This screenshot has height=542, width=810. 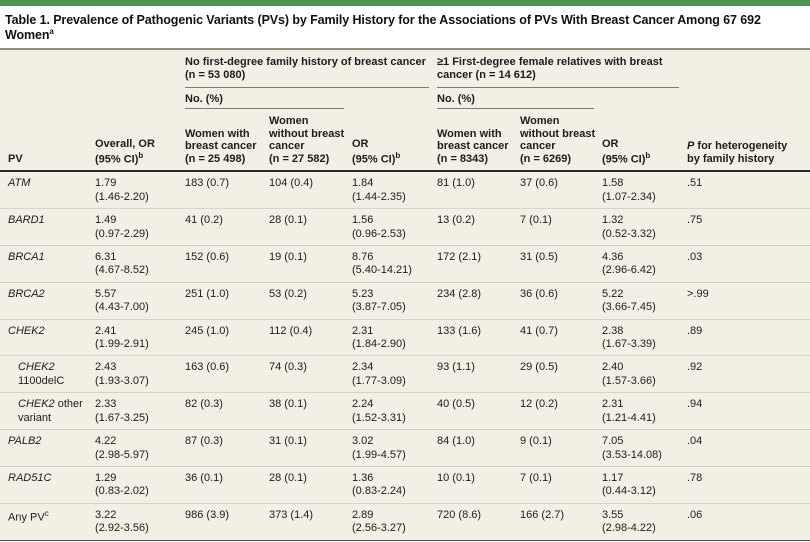 I want to click on cases-count-cell: 81 (1.0), so click(x=456, y=183).